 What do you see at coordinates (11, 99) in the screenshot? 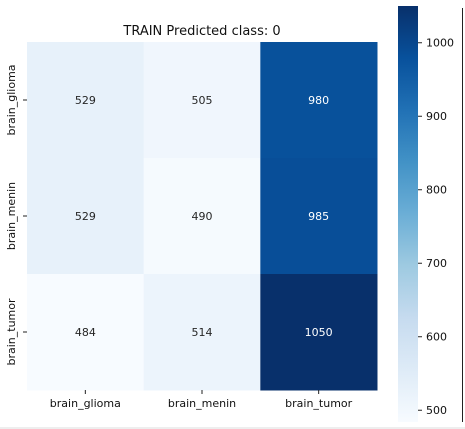
I see `y-tick-label: brain_glioma` at bounding box center [11, 99].